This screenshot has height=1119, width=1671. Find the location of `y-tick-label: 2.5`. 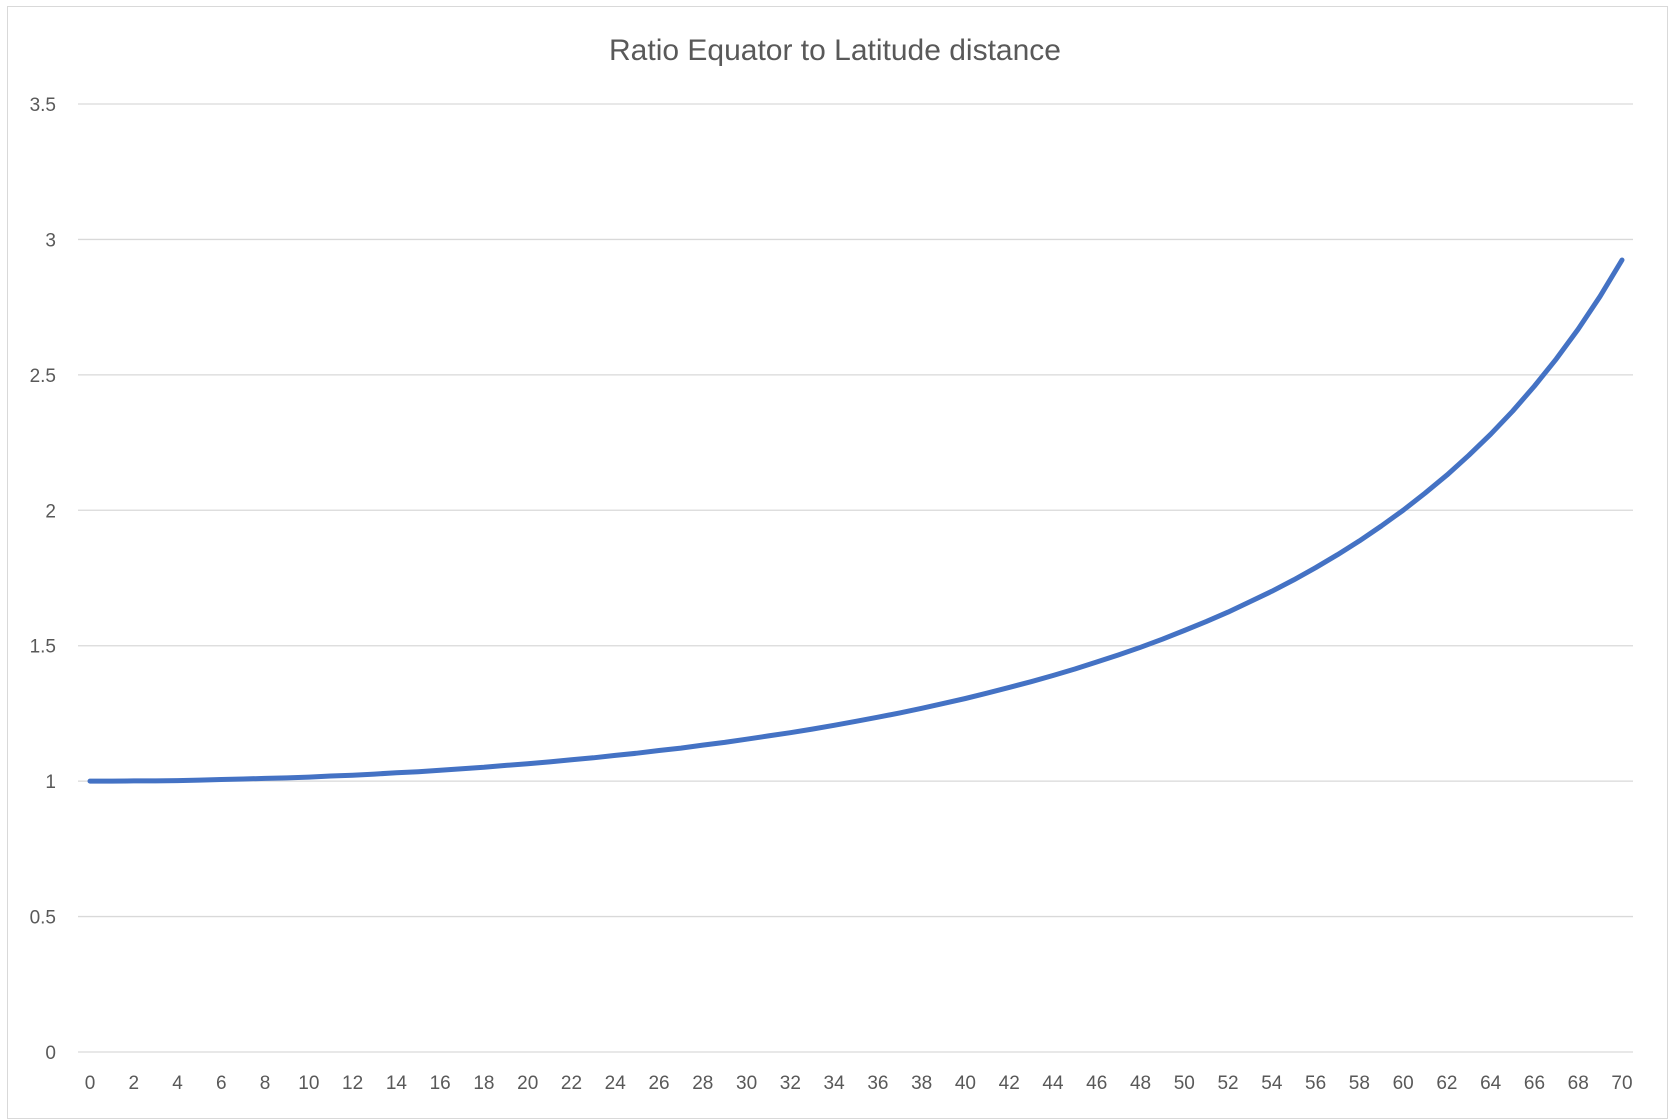

y-tick-label: 2.5 is located at coordinates (43, 376).